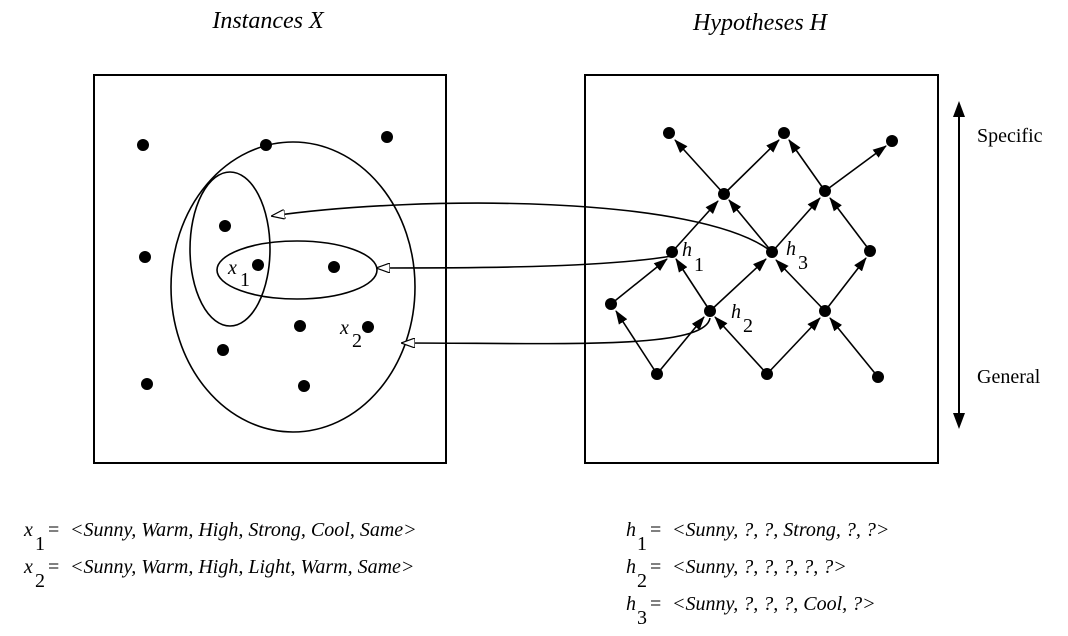 This screenshot has width=1068, height=636. Describe the element at coordinates (525, 261) in the screenshot. I see `h1-mapping-arrow` at that location.